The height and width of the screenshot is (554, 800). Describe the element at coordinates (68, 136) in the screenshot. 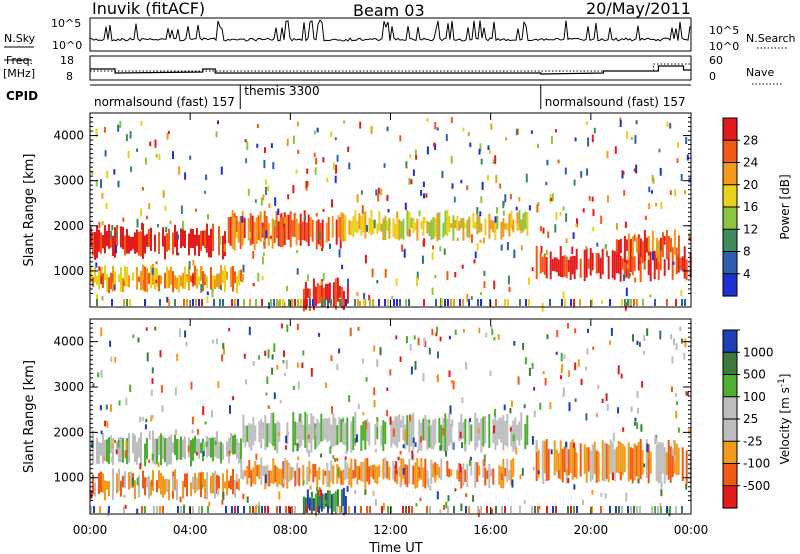

I see `y-tick-label: 4000` at that location.